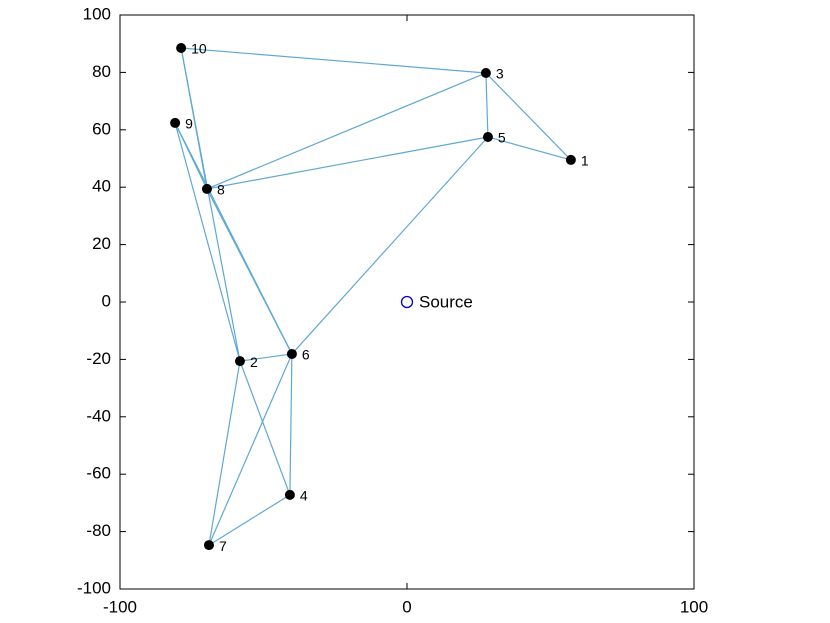  What do you see at coordinates (106, 300) in the screenshot?
I see `y-tick-label: 0` at bounding box center [106, 300].